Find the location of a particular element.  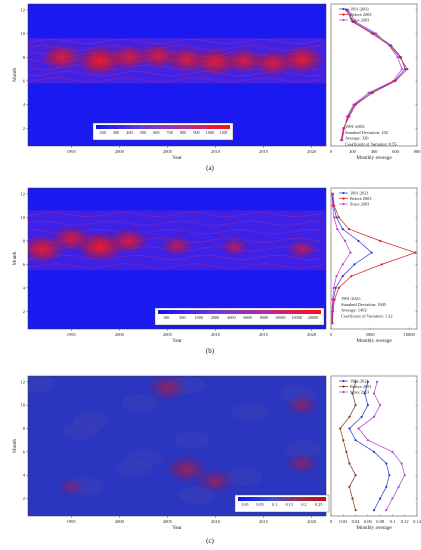

profile-x-tick-label: 10000 is located at coordinates (410, 334).